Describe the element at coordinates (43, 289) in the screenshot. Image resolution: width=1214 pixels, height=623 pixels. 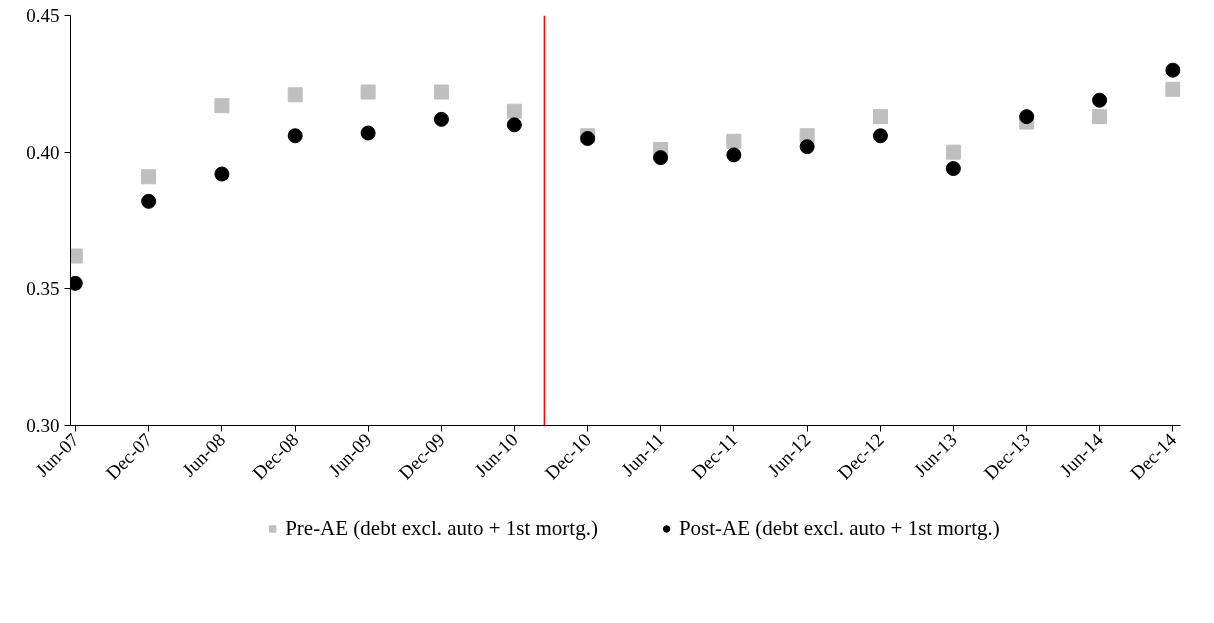
I see `y-tick-label: 0.35` at that location.